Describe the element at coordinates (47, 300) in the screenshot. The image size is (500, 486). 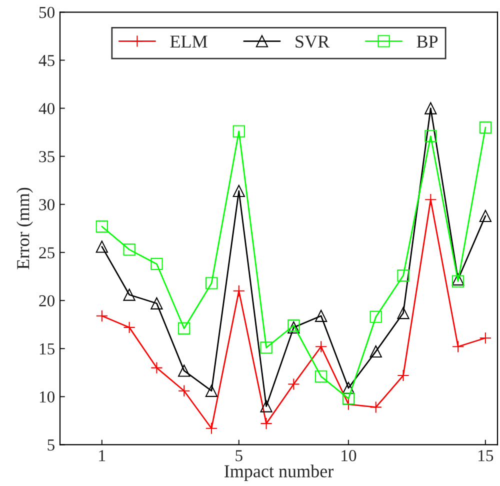
I see `y-tick-label: 20` at that location.